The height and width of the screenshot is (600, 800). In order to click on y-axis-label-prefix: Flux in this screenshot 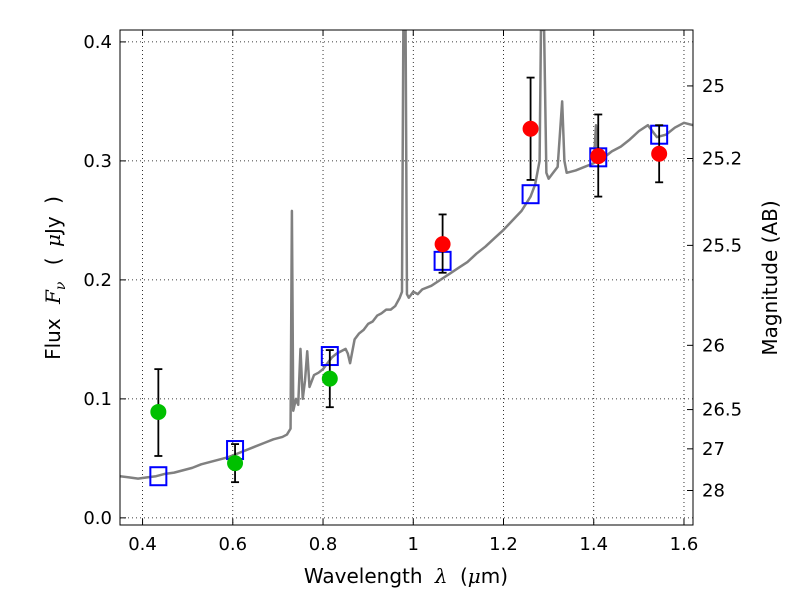, I will do `click(53, 339)`.